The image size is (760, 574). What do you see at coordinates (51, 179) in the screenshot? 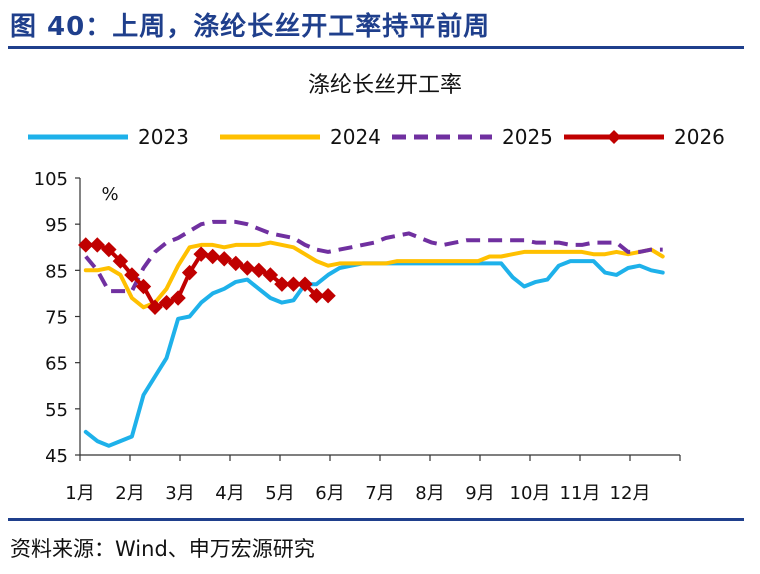
I see `y-tick-label: 105` at bounding box center [51, 179].